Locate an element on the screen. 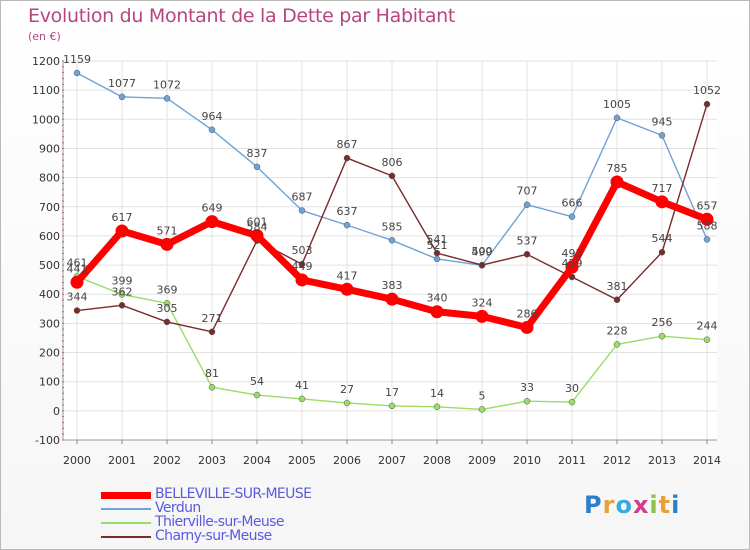 This screenshot has width=750, height=550. x-tick-label: 2011 is located at coordinates (572, 460).